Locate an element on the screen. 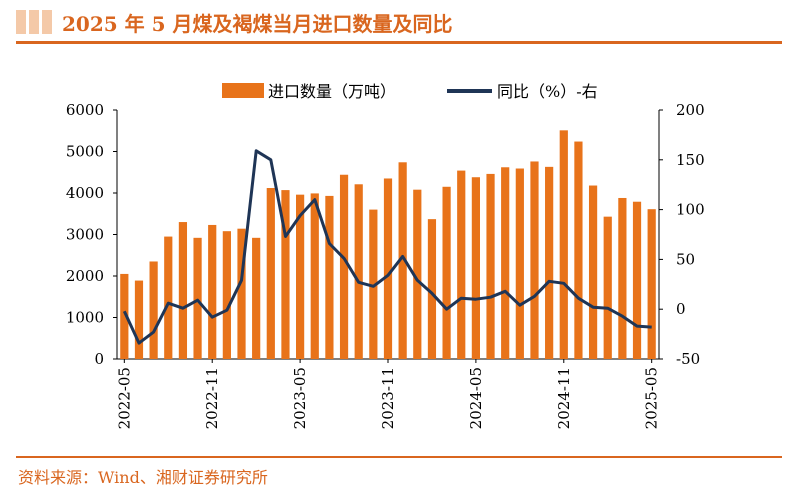 The image size is (793, 496). x-tick-label: 2023-05 is located at coordinates (300, 398).